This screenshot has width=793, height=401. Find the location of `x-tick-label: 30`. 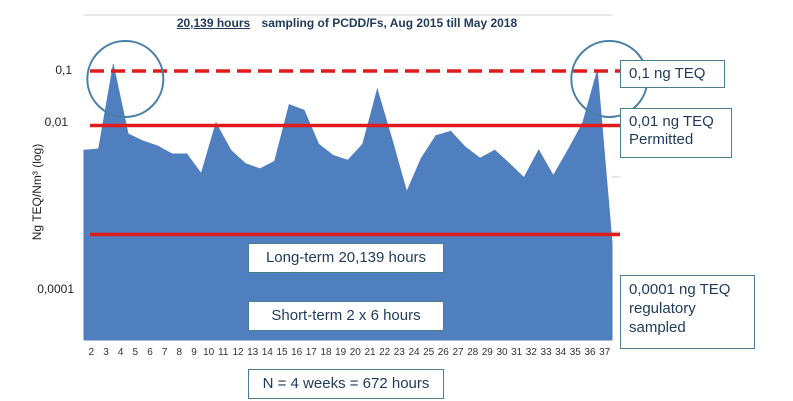

x-tick-label: 30 is located at coordinates (502, 352).